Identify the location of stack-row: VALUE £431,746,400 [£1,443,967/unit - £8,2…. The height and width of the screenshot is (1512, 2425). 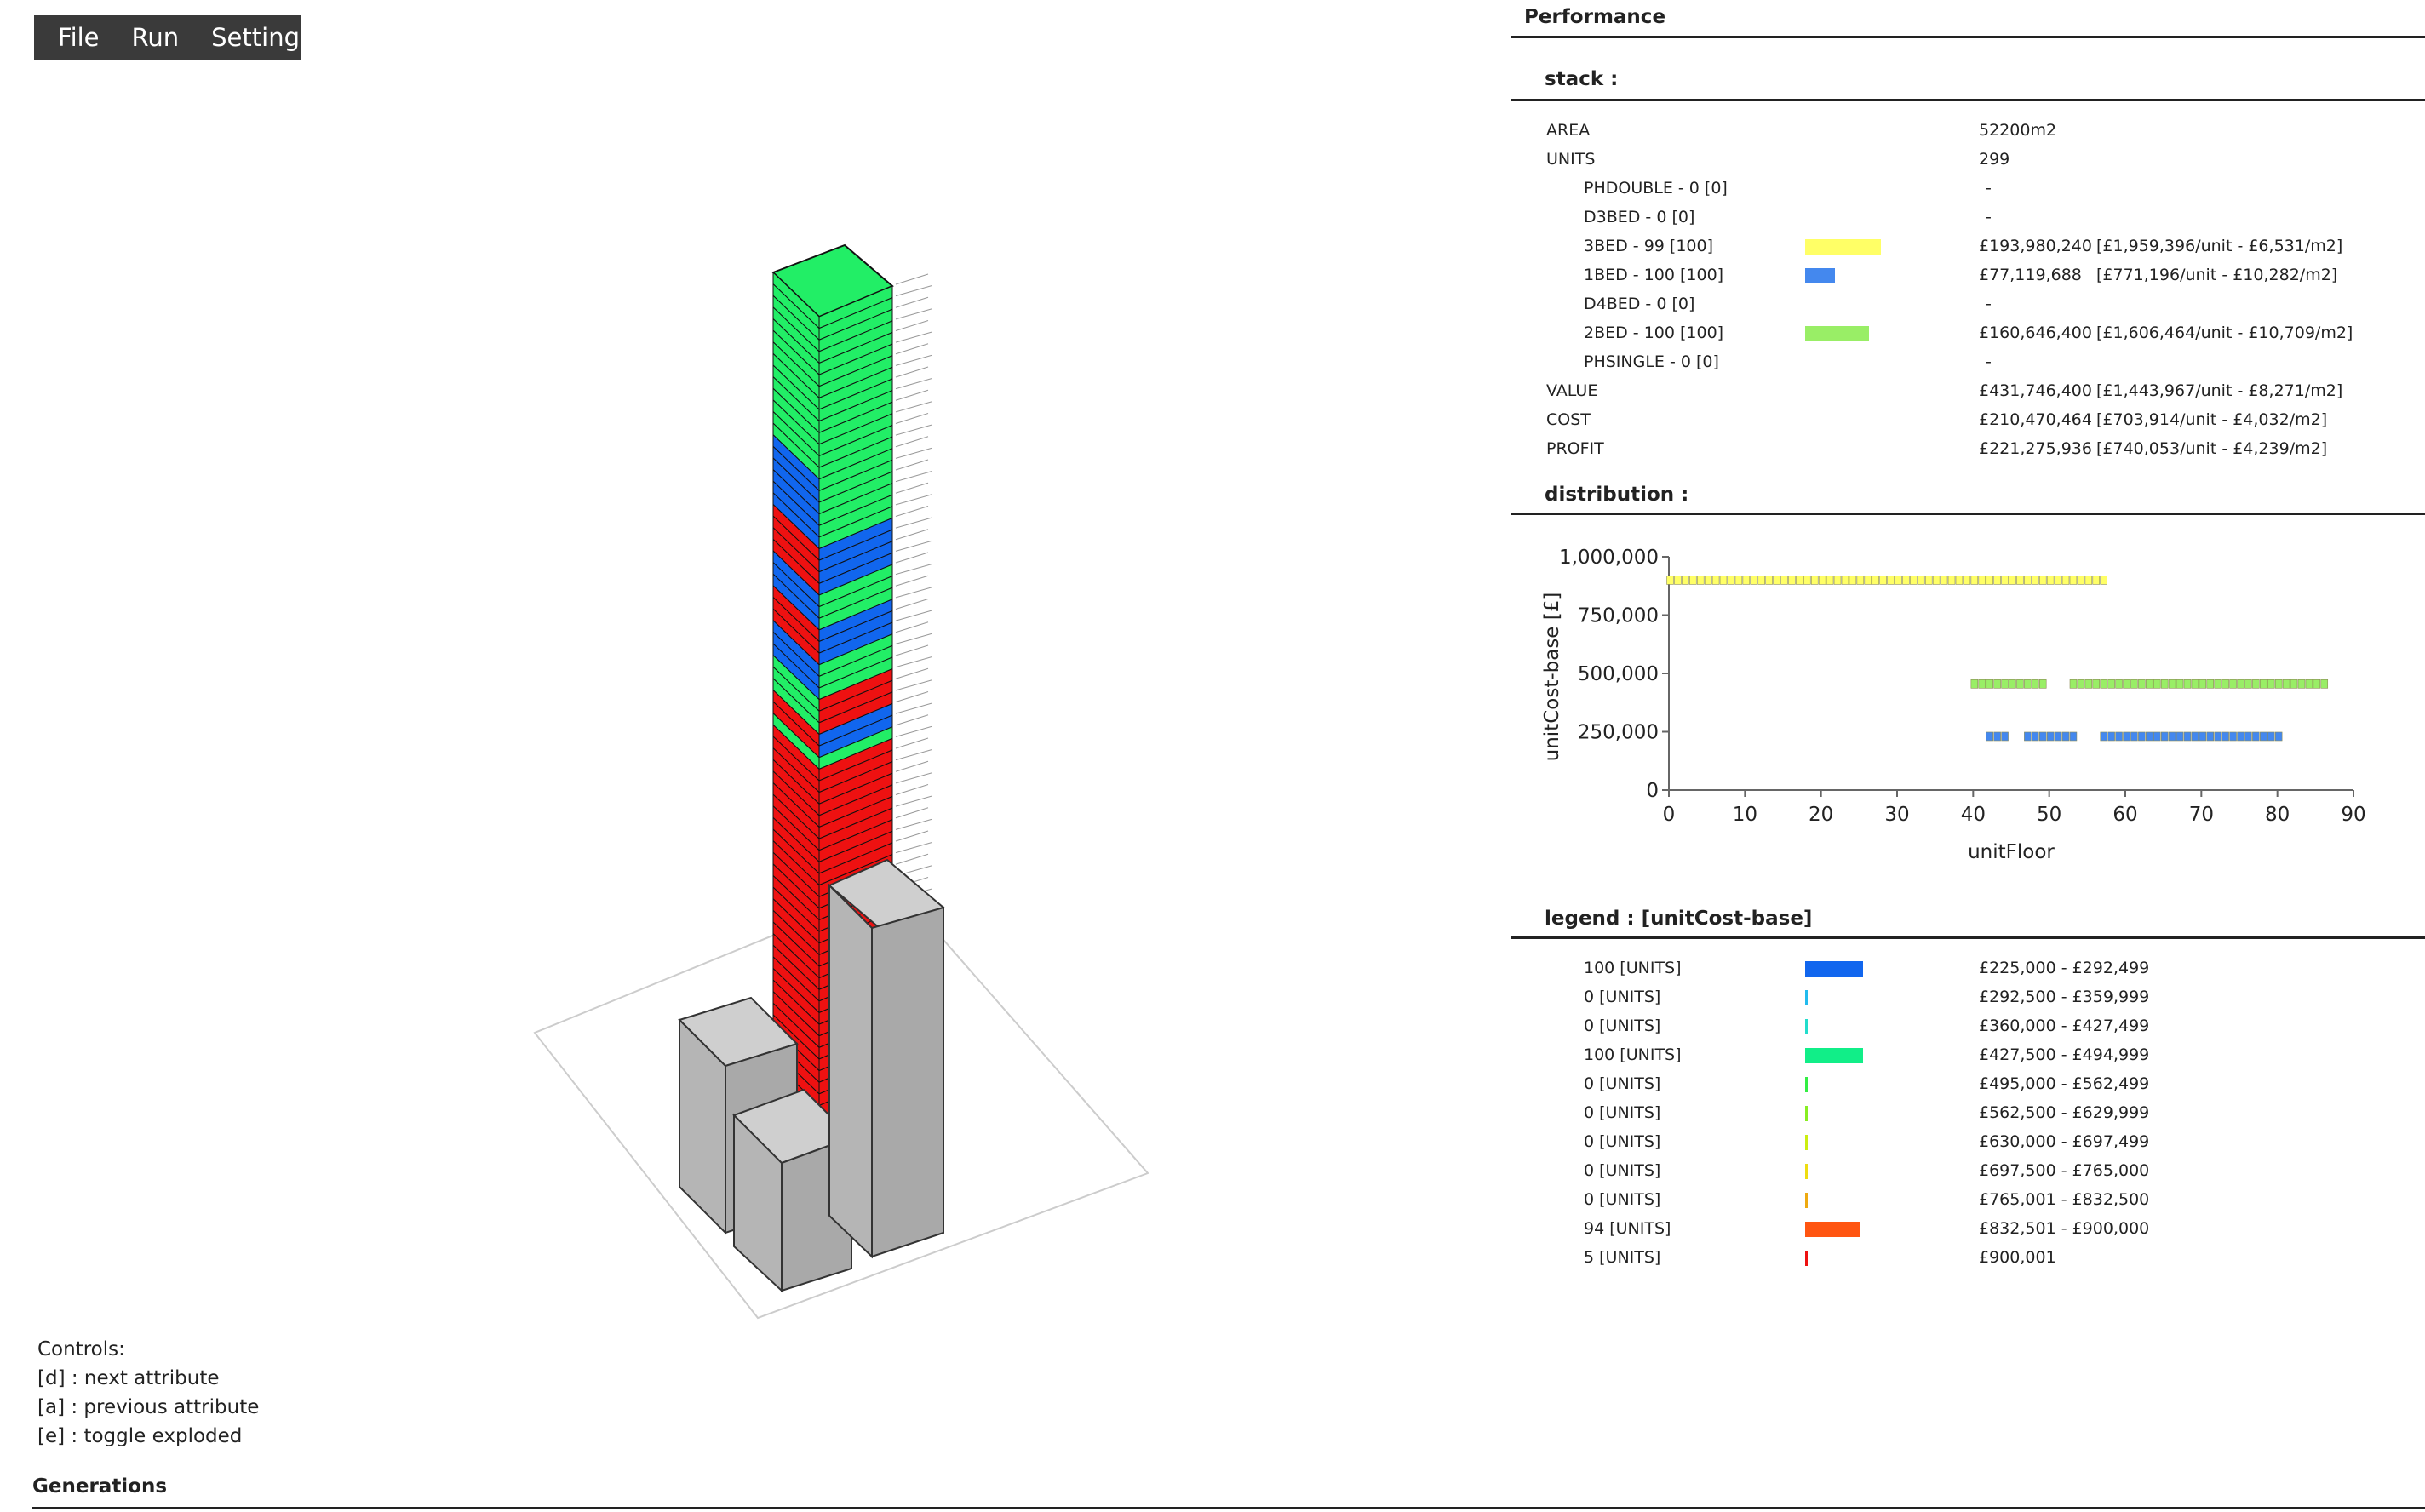
(1968, 390).